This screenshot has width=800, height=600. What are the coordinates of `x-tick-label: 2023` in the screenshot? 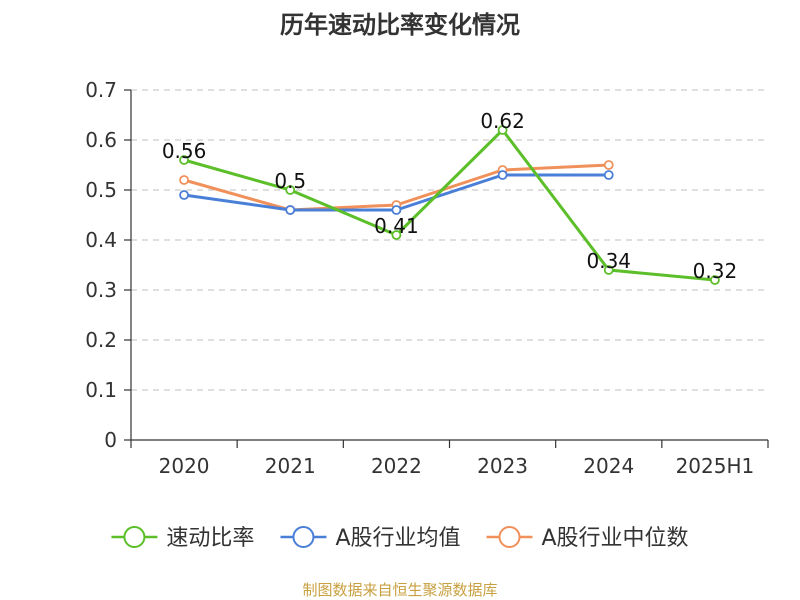 It's located at (502, 466).